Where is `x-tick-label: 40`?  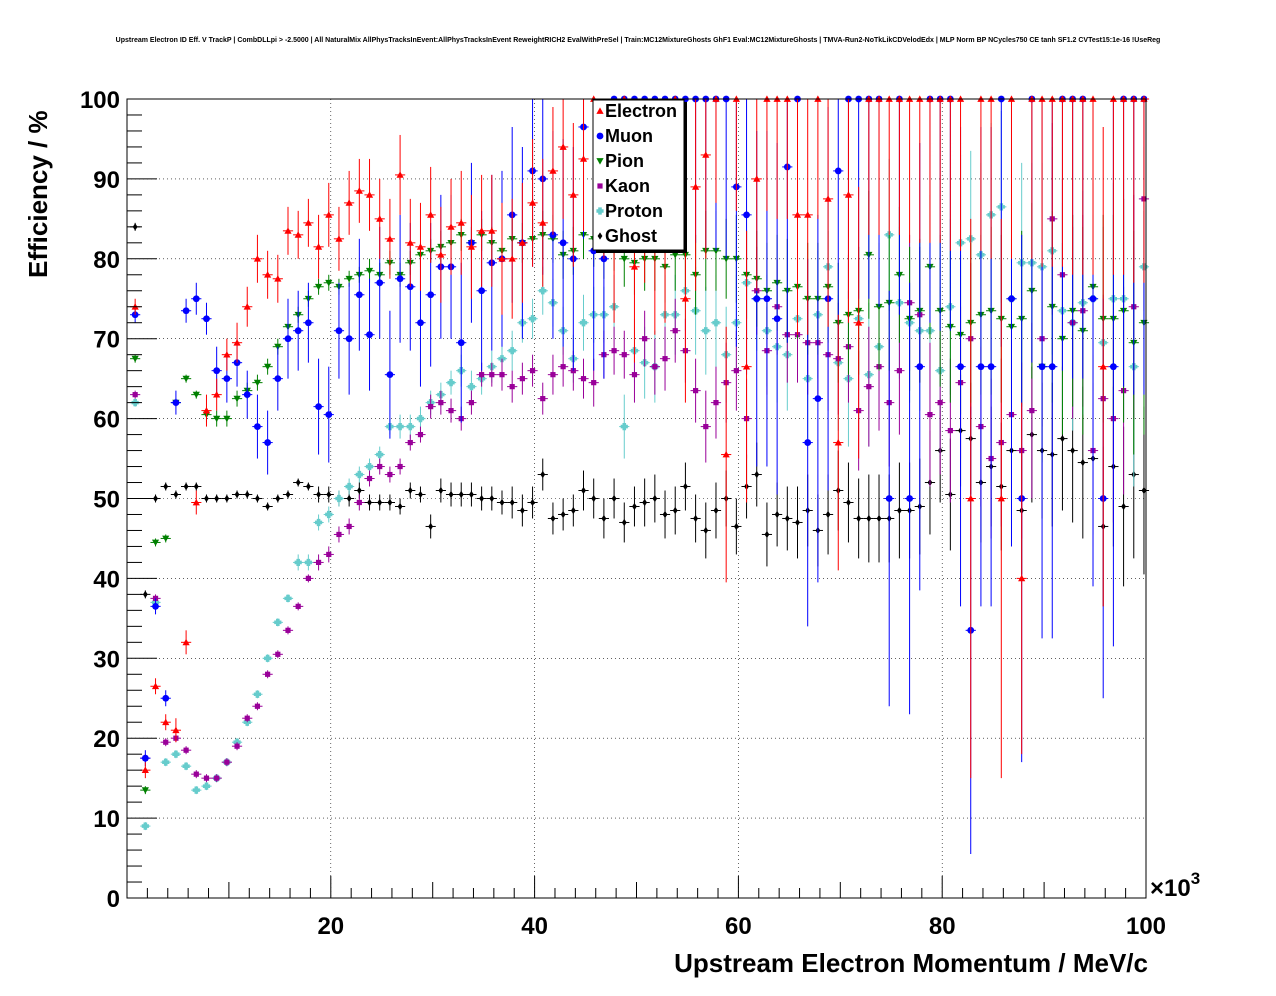 x-tick-label: 40 is located at coordinates (534, 926).